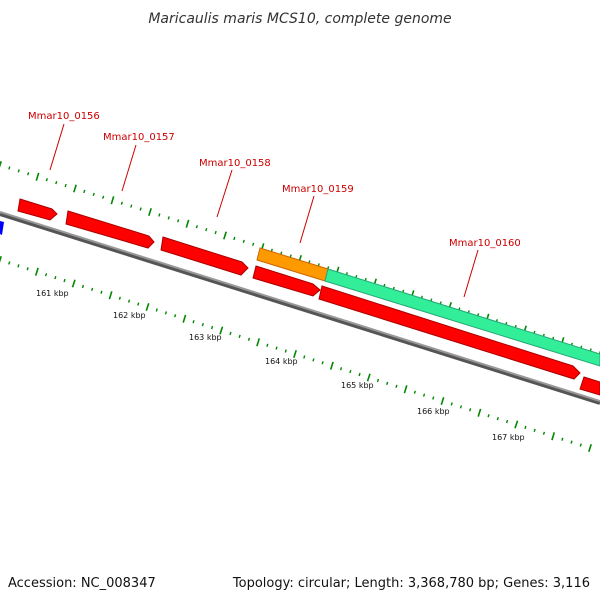  I want to click on gene-feature-left-blue, so click(2, 228).